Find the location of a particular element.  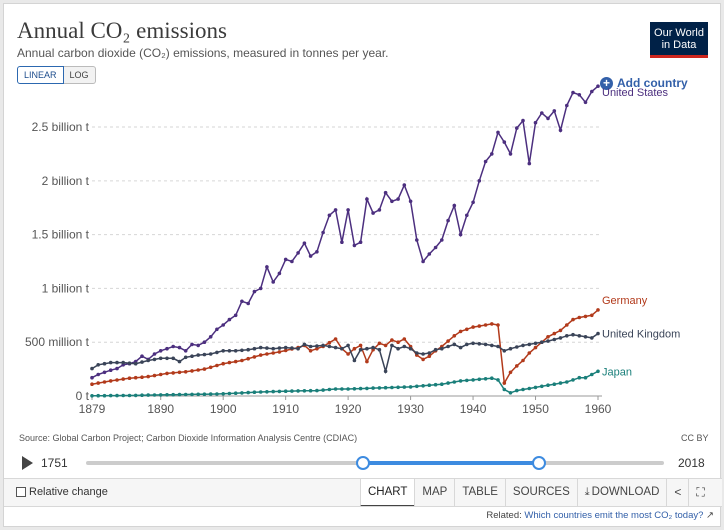

timeline-start-handle is located at coordinates (363, 463).